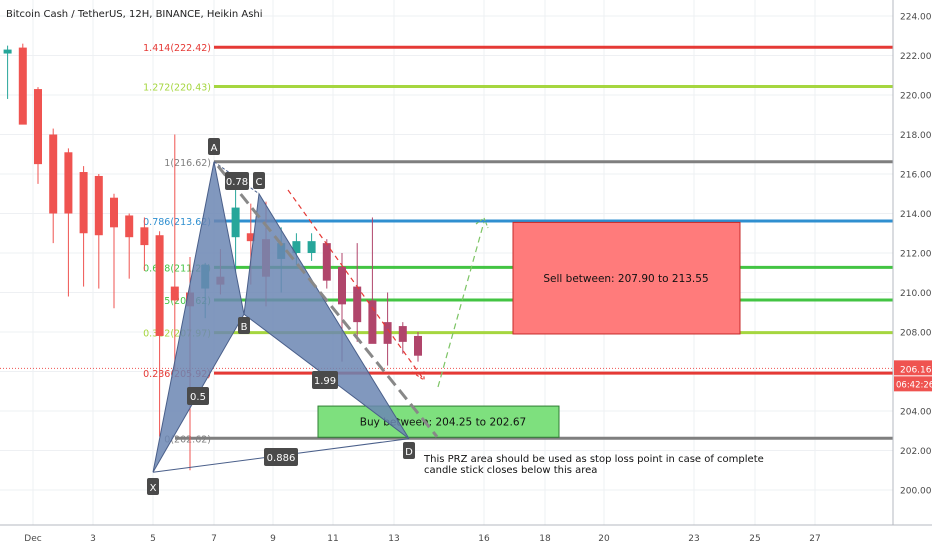  I want to click on price-tick-label: 220.00, so click(916, 97).